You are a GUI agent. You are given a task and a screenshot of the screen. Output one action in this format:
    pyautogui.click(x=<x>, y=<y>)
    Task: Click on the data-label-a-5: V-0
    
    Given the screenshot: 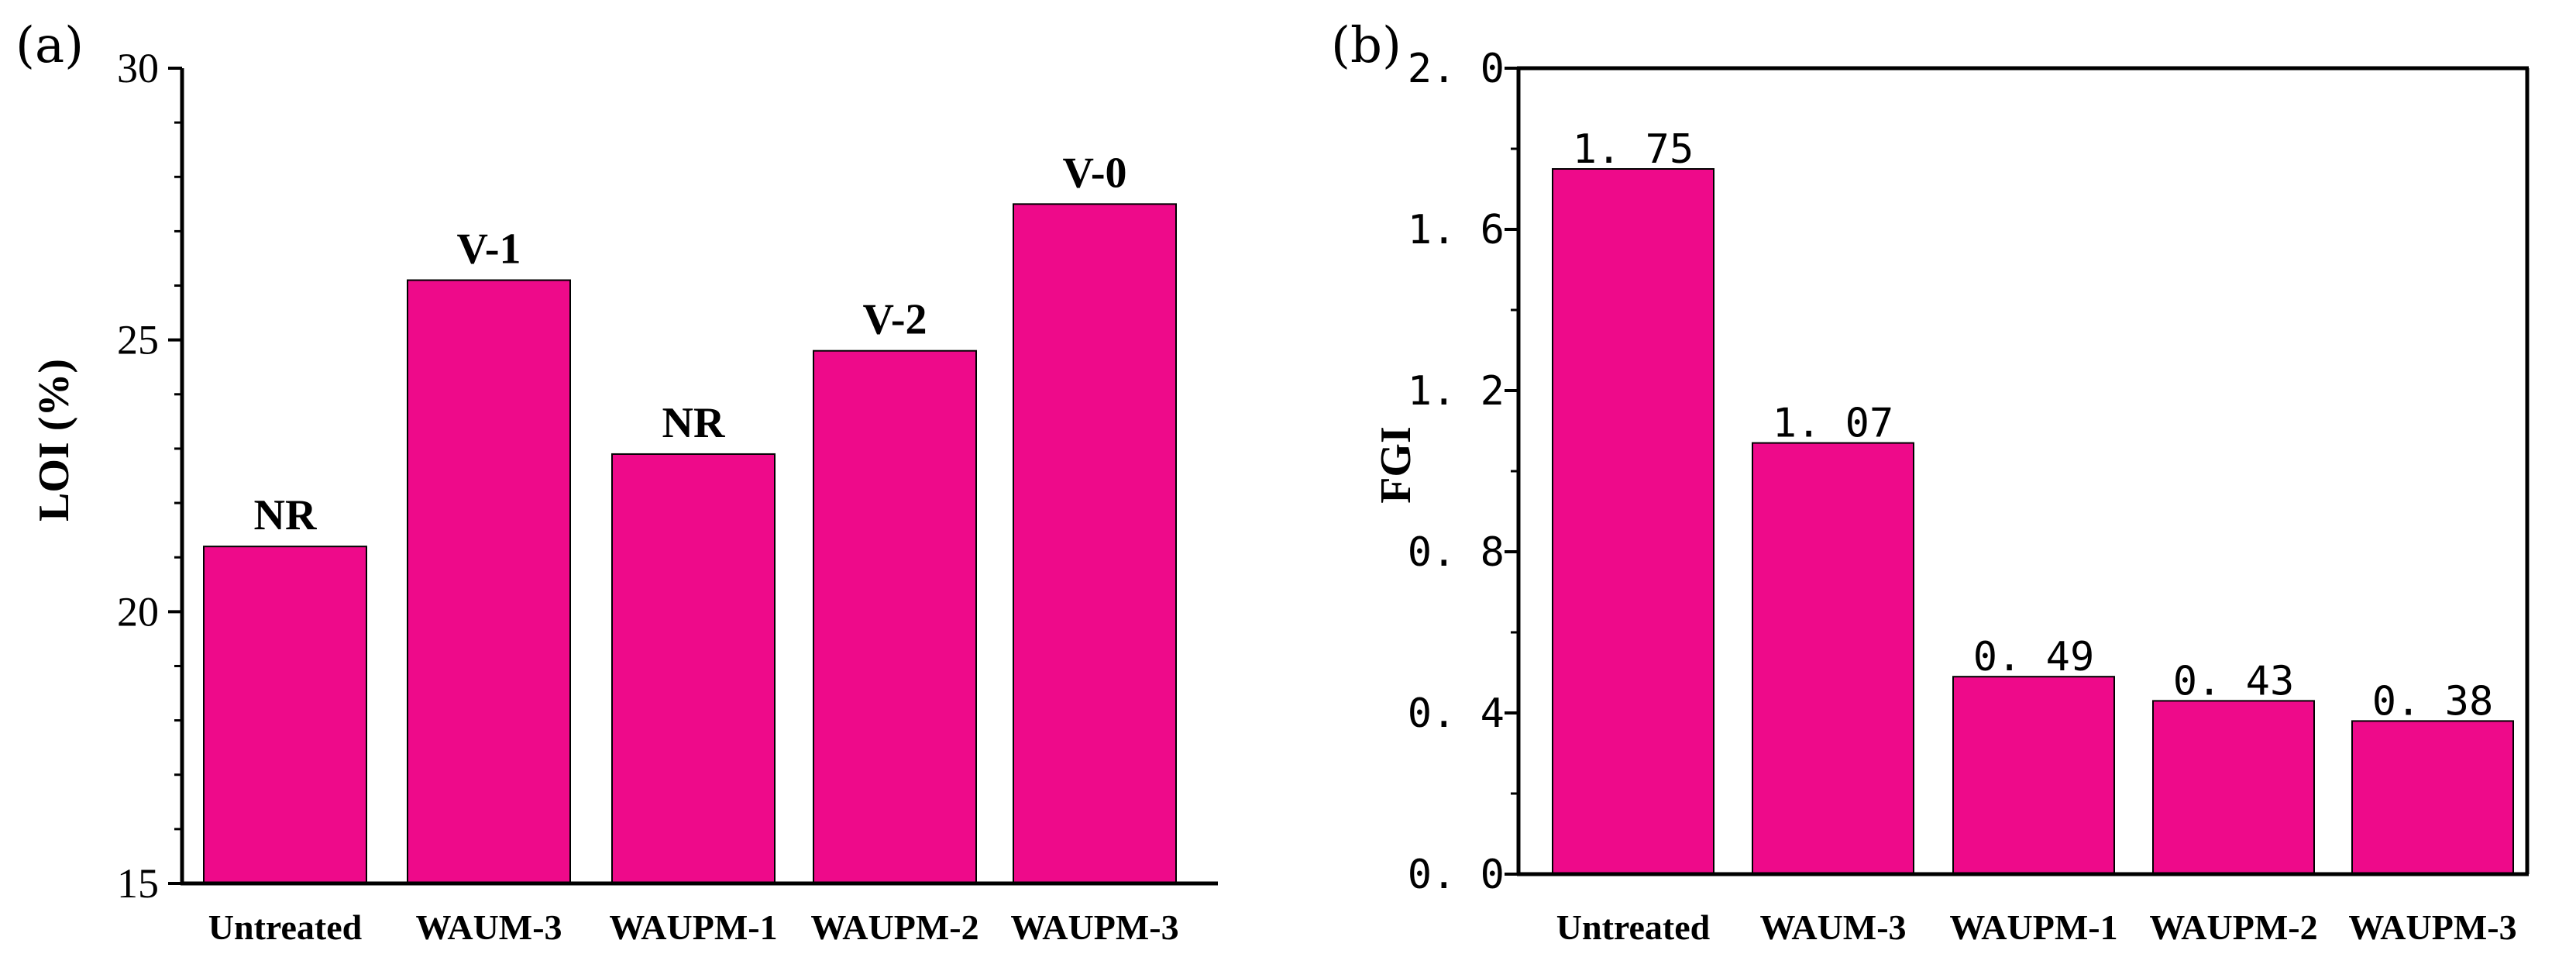 What is the action you would take?
    pyautogui.click(x=1095, y=173)
    